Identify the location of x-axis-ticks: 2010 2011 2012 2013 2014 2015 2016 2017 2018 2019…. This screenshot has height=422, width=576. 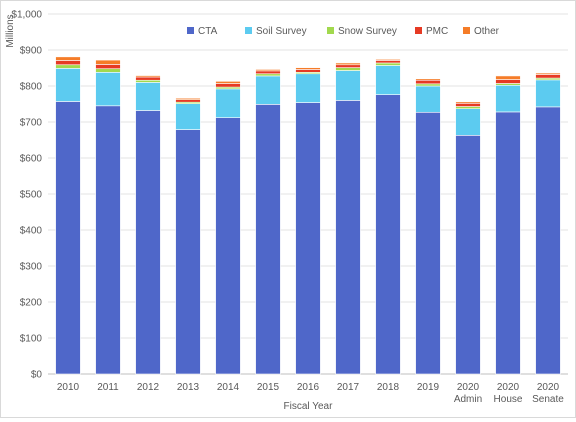
(310, 393).